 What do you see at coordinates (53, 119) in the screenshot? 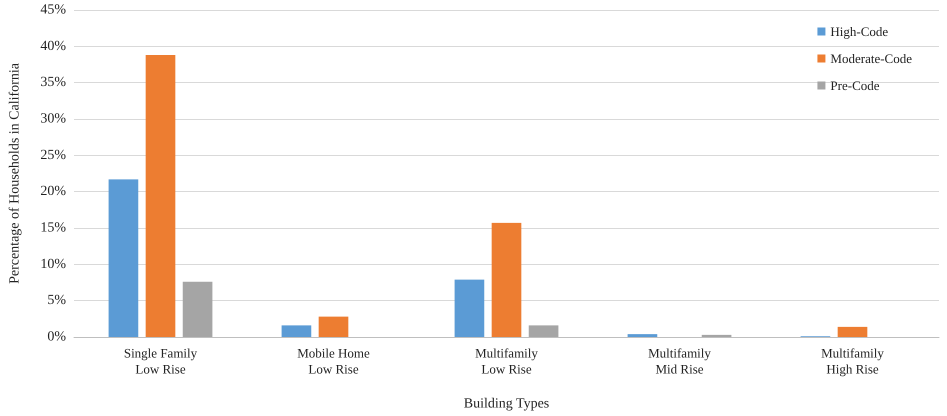
I see `y-tick-label: 30%` at bounding box center [53, 119].